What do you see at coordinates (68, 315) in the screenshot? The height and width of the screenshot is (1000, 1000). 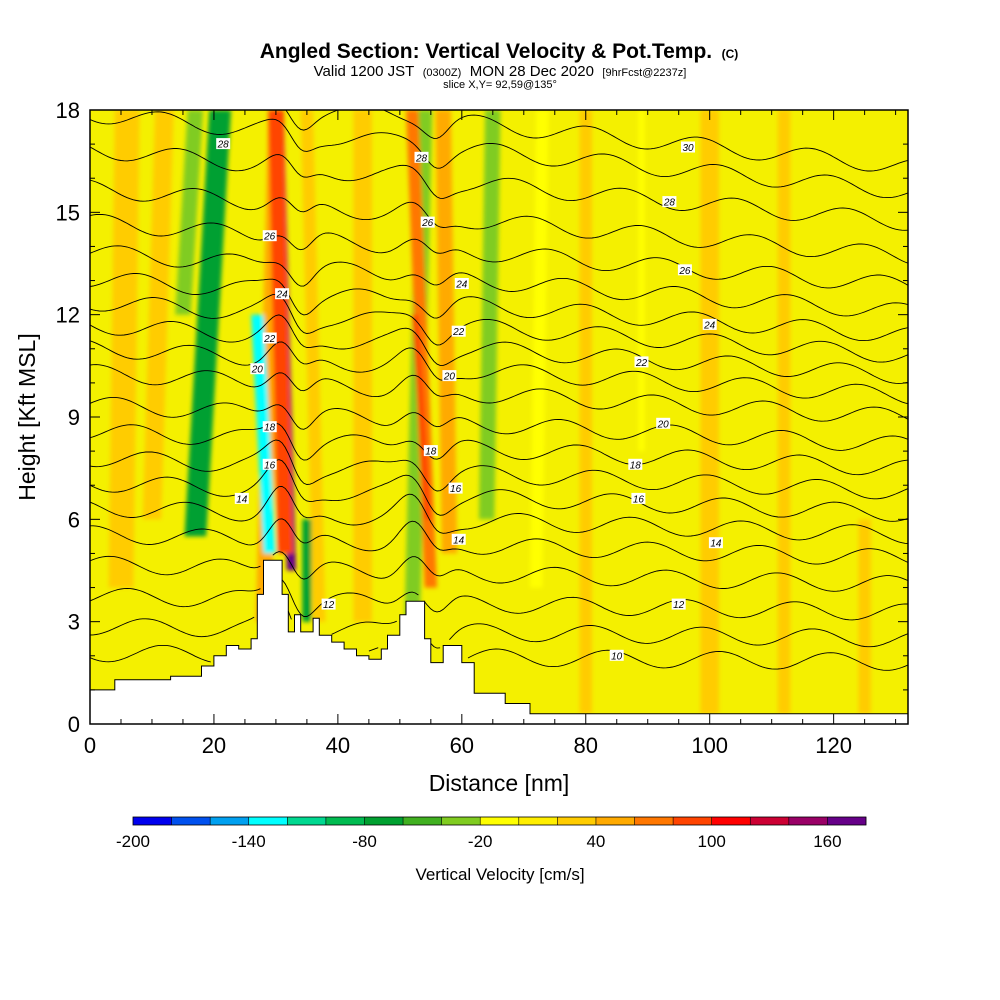 I see `y-tick-label: 12` at bounding box center [68, 315].